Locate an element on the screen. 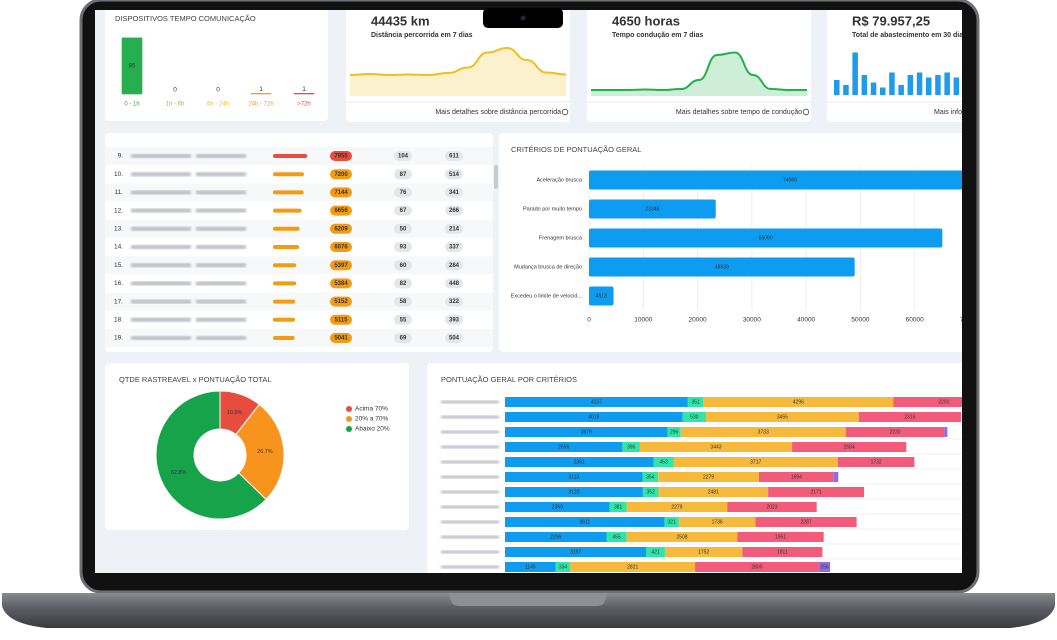  details-link: Mais detalhes sobre tempo de condução is located at coordinates (739, 112).